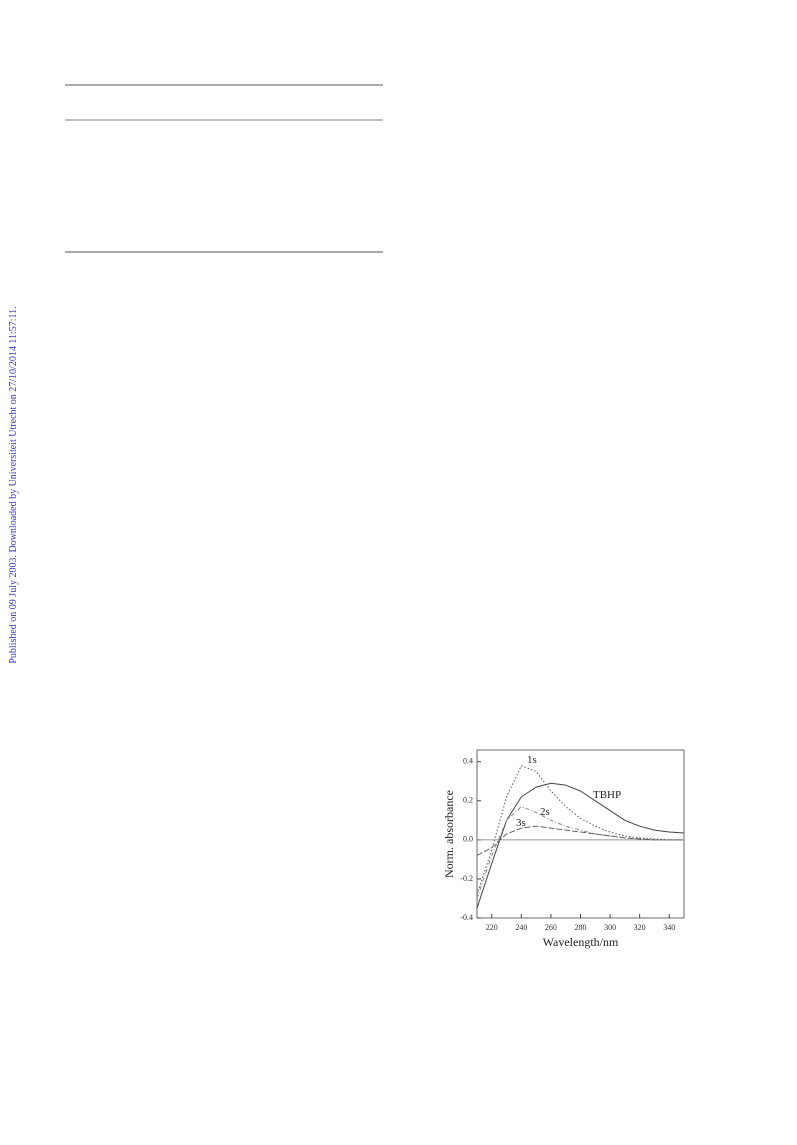 This screenshot has width=797, height=1145. Describe the element at coordinates (521, 823) in the screenshot. I see `series-label: 3s` at that location.